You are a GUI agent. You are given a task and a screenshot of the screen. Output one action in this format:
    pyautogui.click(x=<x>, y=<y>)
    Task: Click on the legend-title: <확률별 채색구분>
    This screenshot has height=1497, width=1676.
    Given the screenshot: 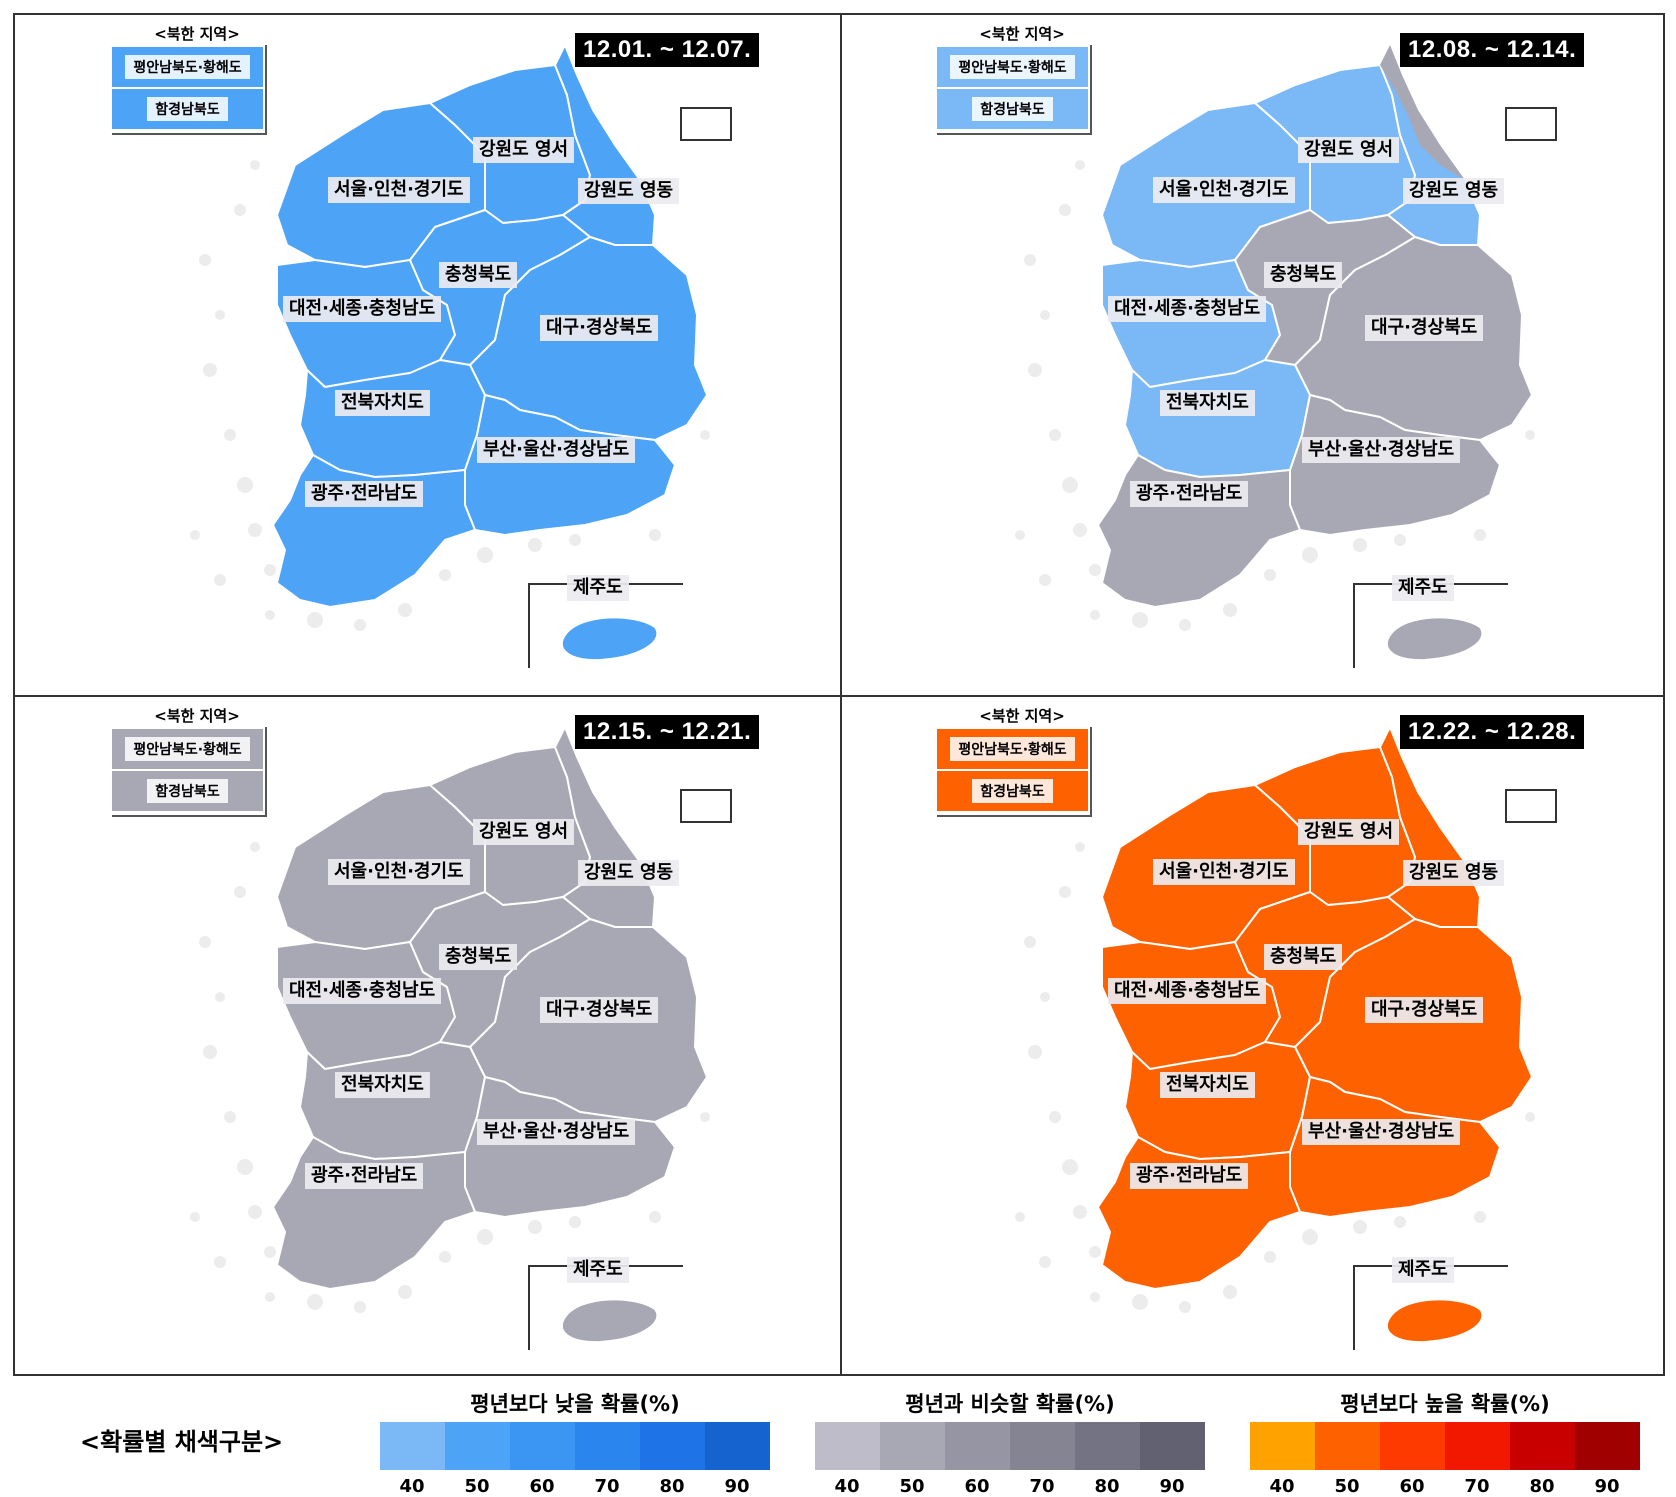 What is the action you would take?
    pyautogui.click(x=182, y=1442)
    